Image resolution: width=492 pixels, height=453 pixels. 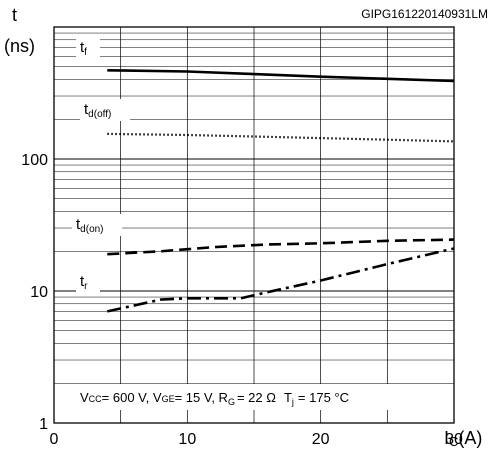 What do you see at coordinates (321, 439) in the screenshot?
I see `x-tick-label: 20` at bounding box center [321, 439].